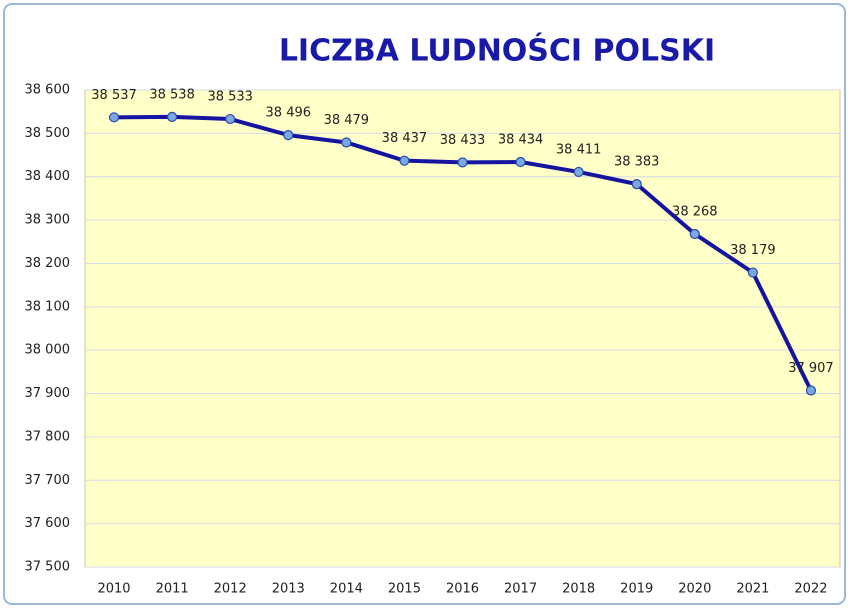 The image size is (849, 608). What do you see at coordinates (48, 176) in the screenshot?
I see `y-tick-label: 38 400` at bounding box center [48, 176].